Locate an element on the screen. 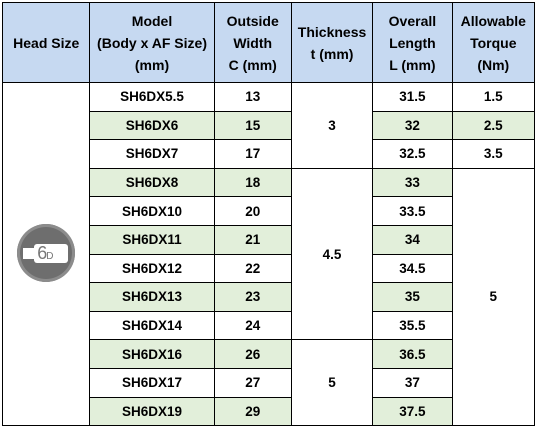 The height and width of the screenshot is (438, 539). model-cell: SH6DX5.5 is located at coordinates (152, 97).